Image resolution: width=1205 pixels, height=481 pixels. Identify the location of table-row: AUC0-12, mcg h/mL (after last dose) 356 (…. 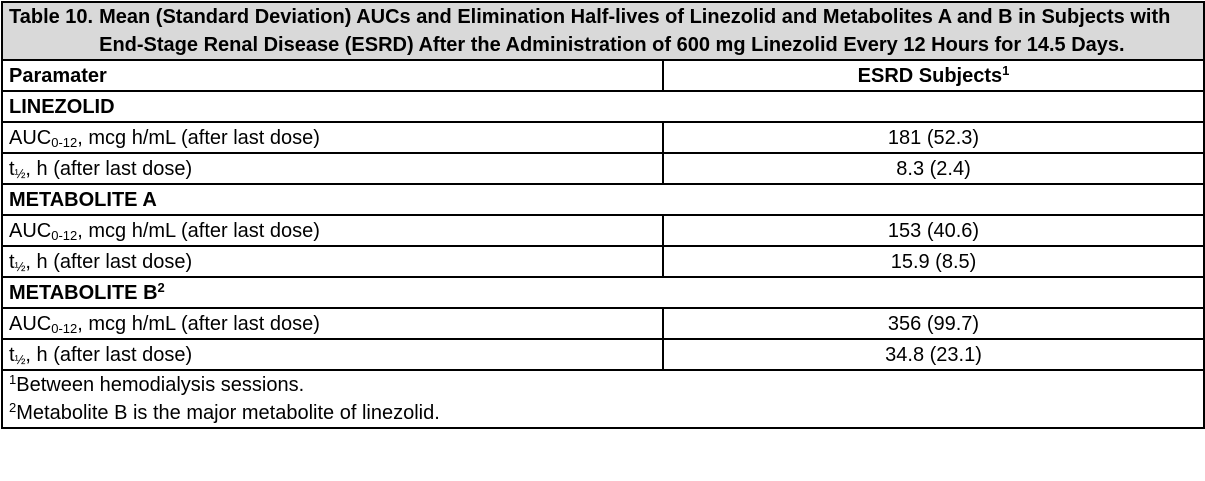
(603, 323).